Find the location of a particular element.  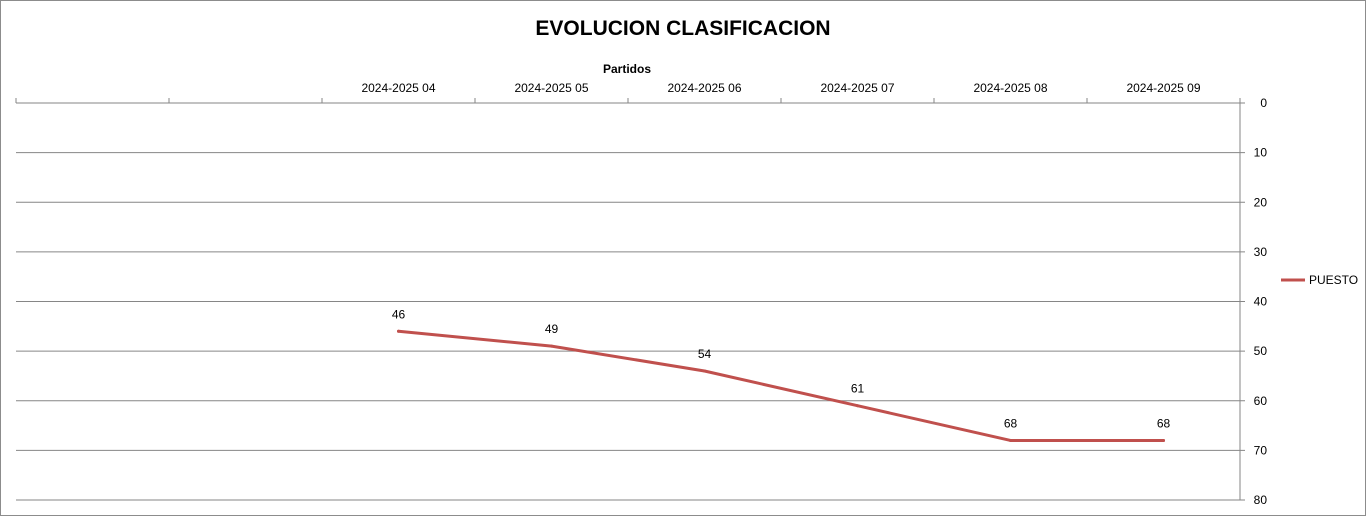

y-tick-label-10: 10 is located at coordinates (1261, 153).